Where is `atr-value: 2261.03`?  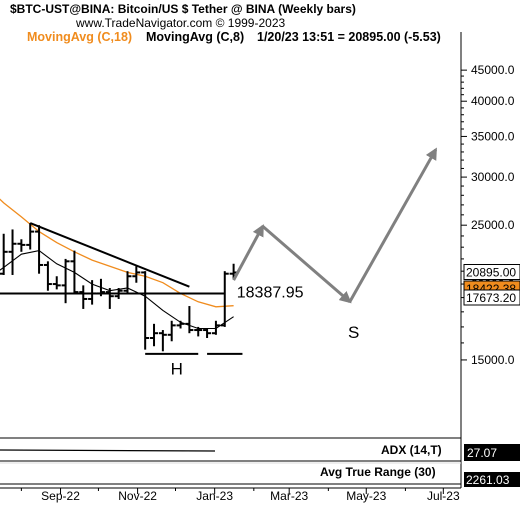
atr-value: 2261.03 is located at coordinates (488, 480).